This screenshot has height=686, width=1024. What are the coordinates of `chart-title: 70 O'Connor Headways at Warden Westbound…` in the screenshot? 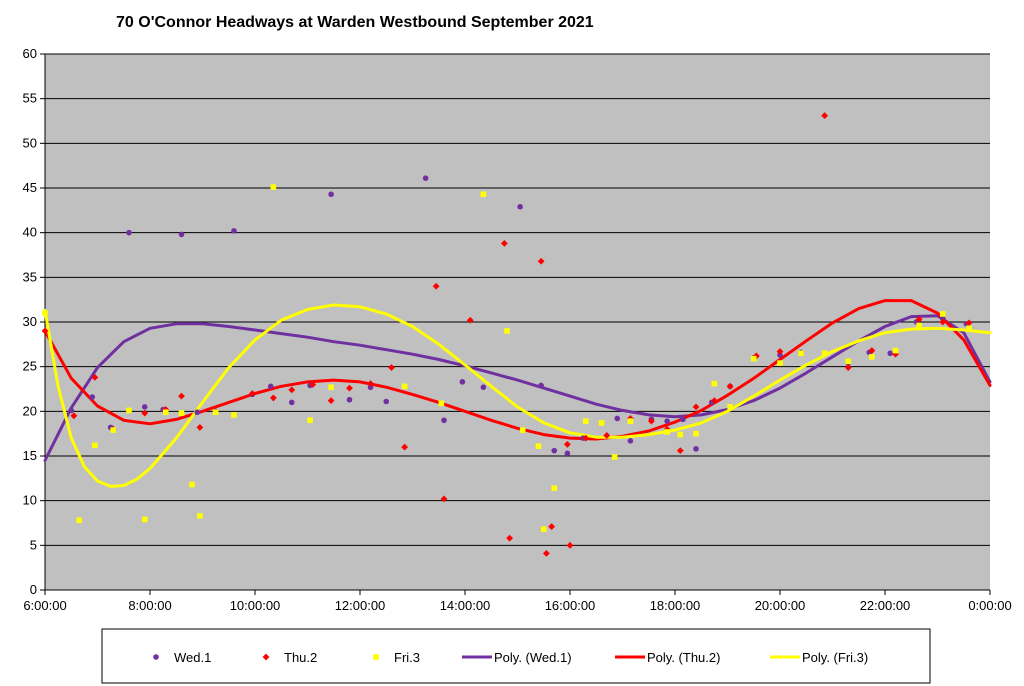 It's located at (355, 22).